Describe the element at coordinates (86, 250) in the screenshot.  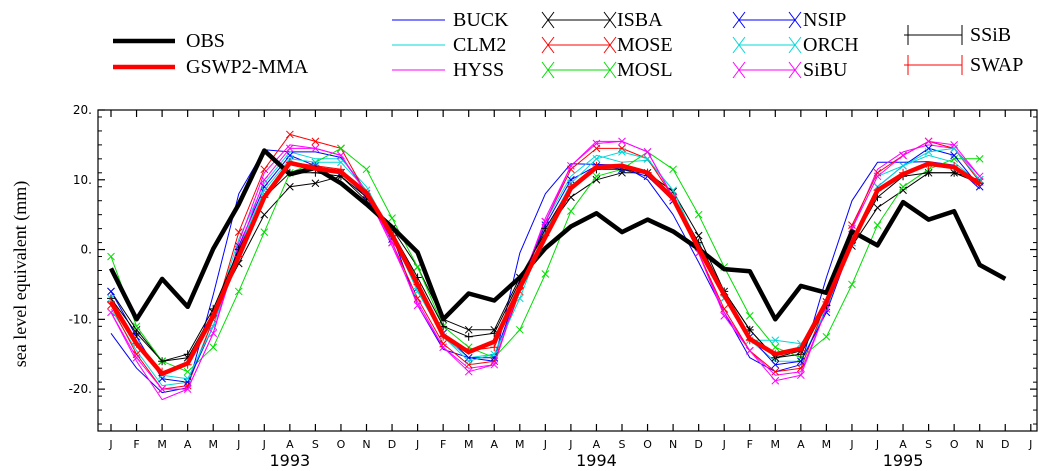
I see `y-tick-label: 0.` at that location.